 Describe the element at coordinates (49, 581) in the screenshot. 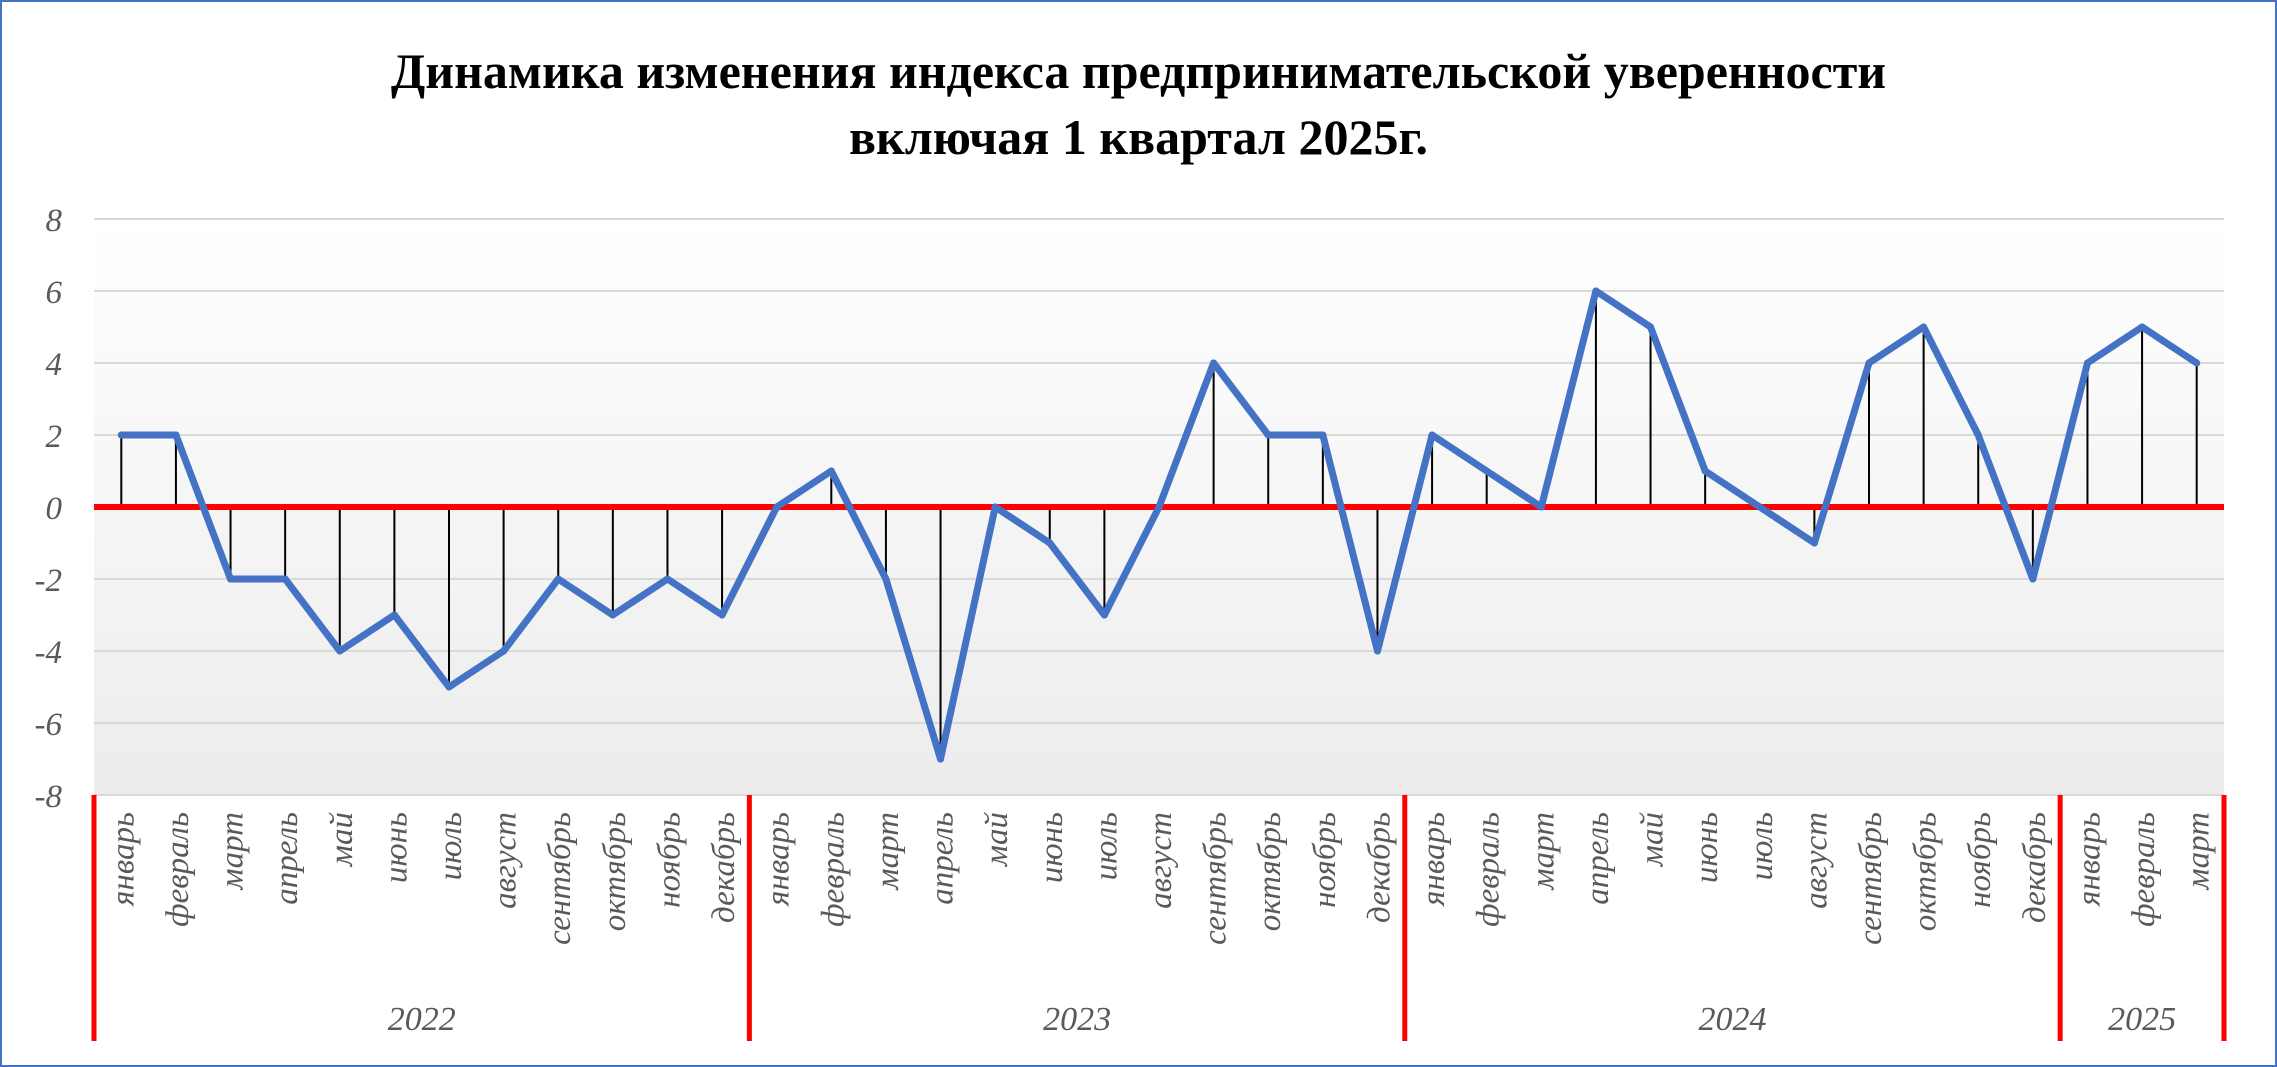

I see `y-tick-label: -2` at that location.